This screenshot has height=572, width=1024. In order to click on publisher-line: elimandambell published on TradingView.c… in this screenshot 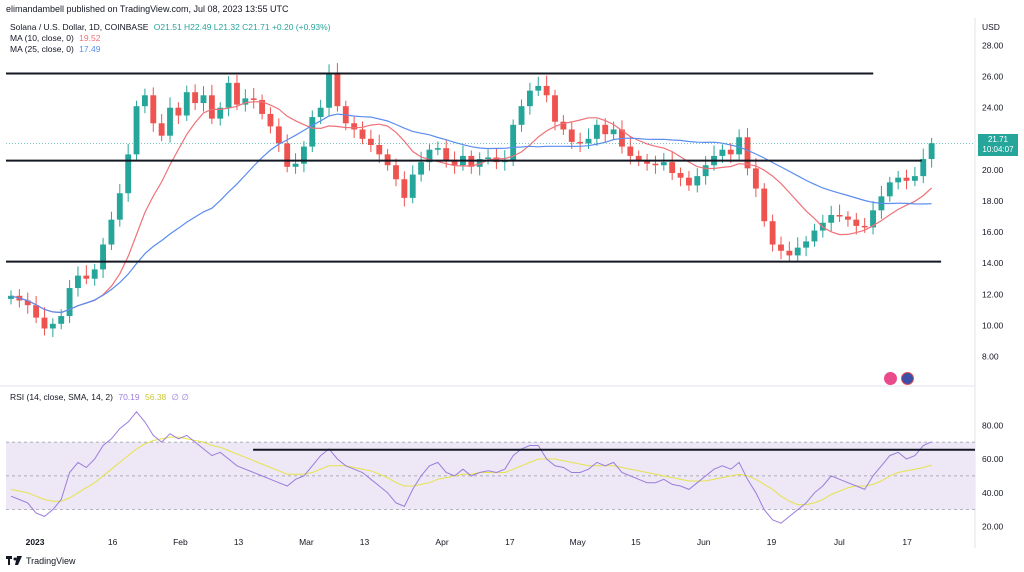, I will do `click(147, 9)`.